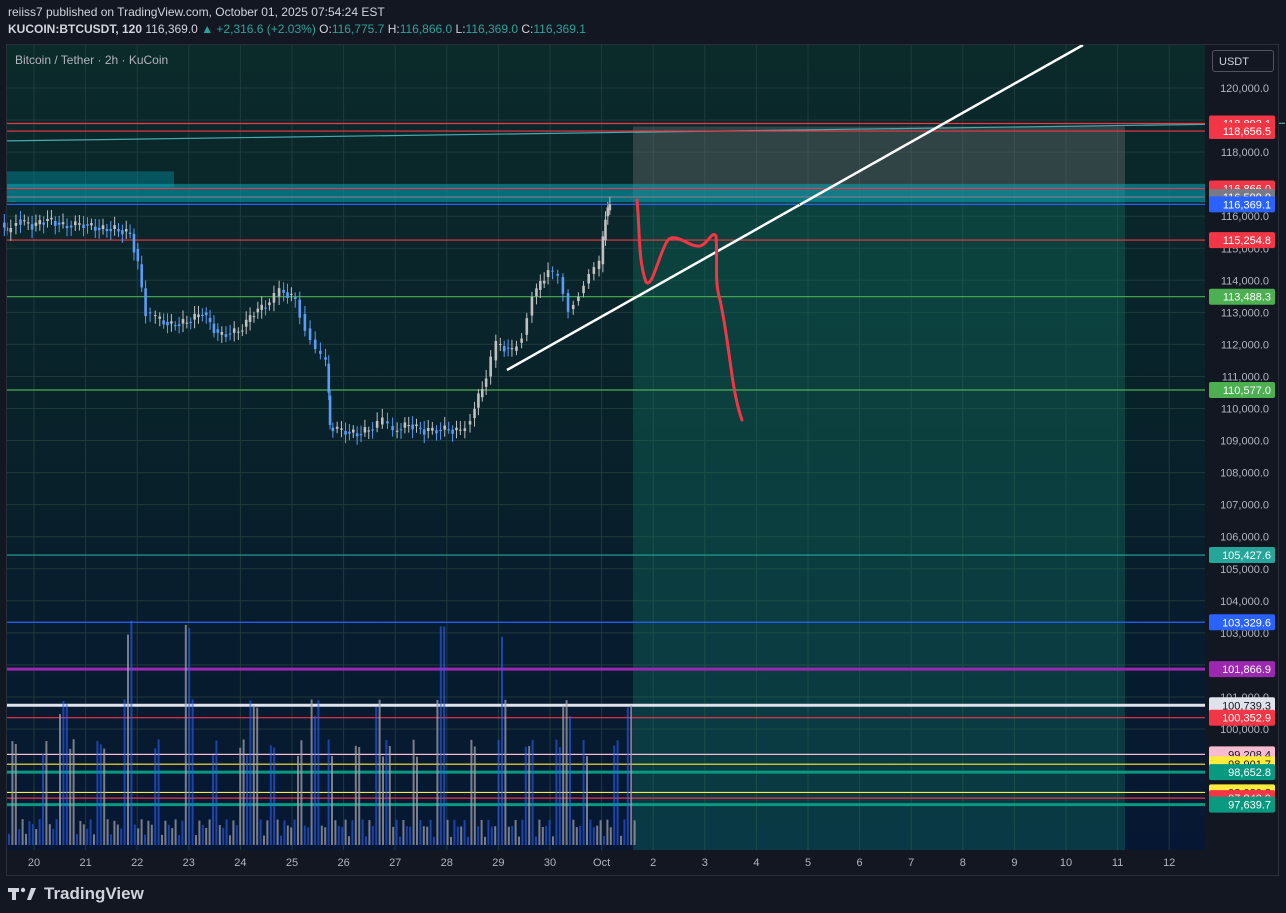  I want to click on projection-drawing, so click(689, 310).